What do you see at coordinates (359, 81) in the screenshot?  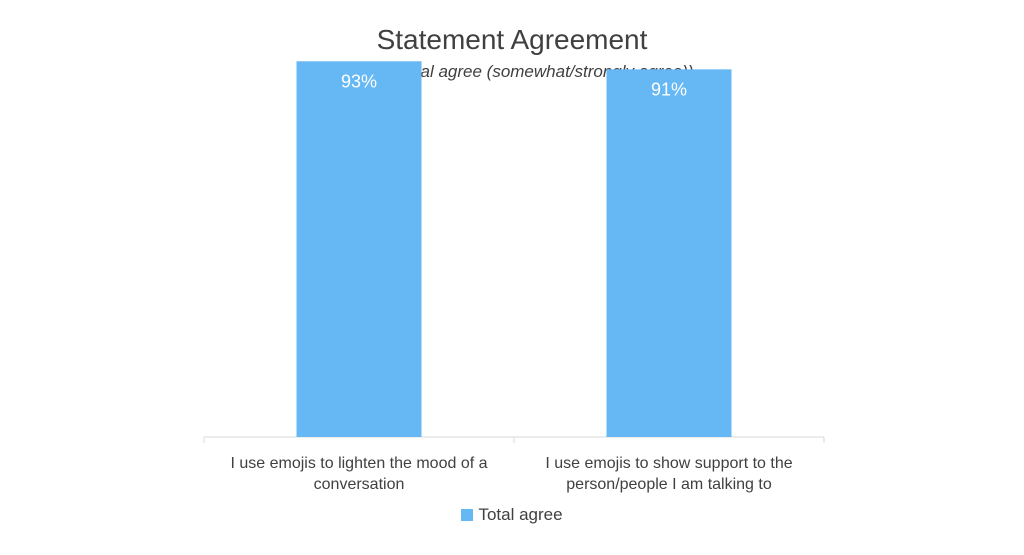 I see `data-label: 93%` at bounding box center [359, 81].